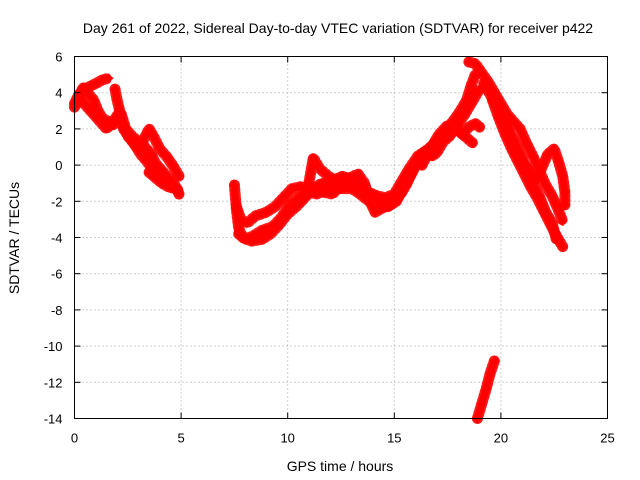 The height and width of the screenshot is (480, 640). I want to click on y-tick-label: -8, so click(57, 310).